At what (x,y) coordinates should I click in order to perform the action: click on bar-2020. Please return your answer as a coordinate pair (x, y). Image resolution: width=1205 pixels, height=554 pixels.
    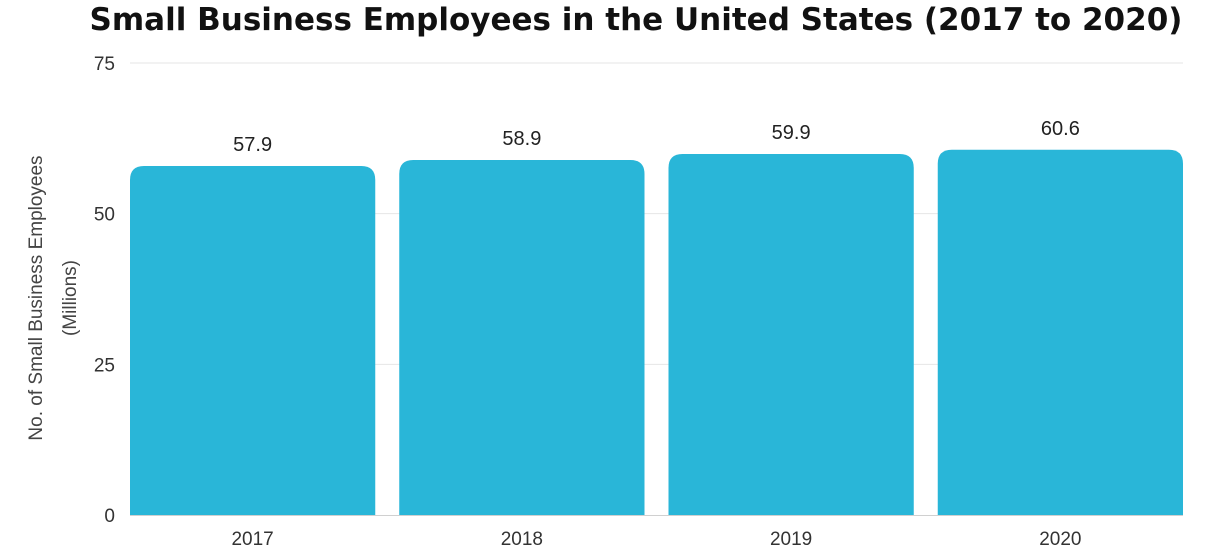
    Looking at the image, I should click on (1060, 332).